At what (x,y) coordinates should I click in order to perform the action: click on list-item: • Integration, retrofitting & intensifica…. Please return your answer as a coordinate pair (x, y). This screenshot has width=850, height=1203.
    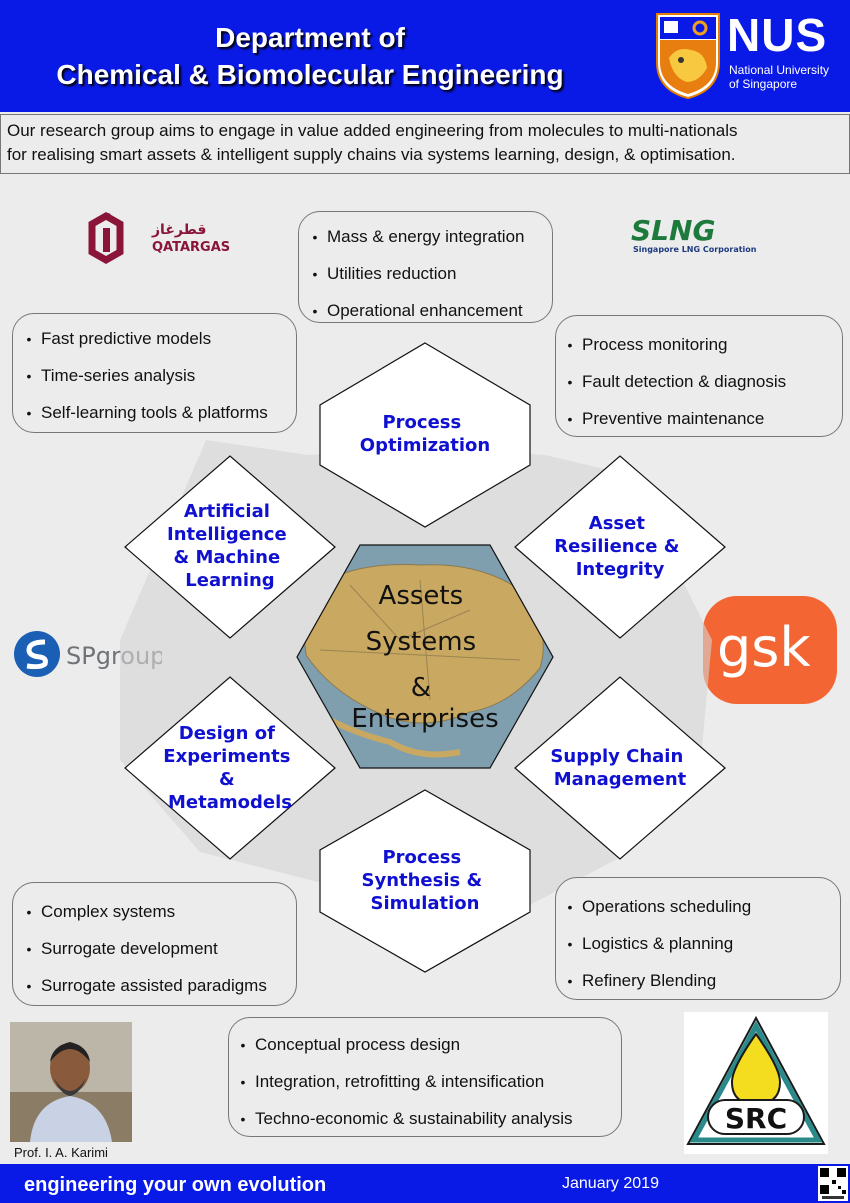
    Looking at the image, I should click on (392, 1081).